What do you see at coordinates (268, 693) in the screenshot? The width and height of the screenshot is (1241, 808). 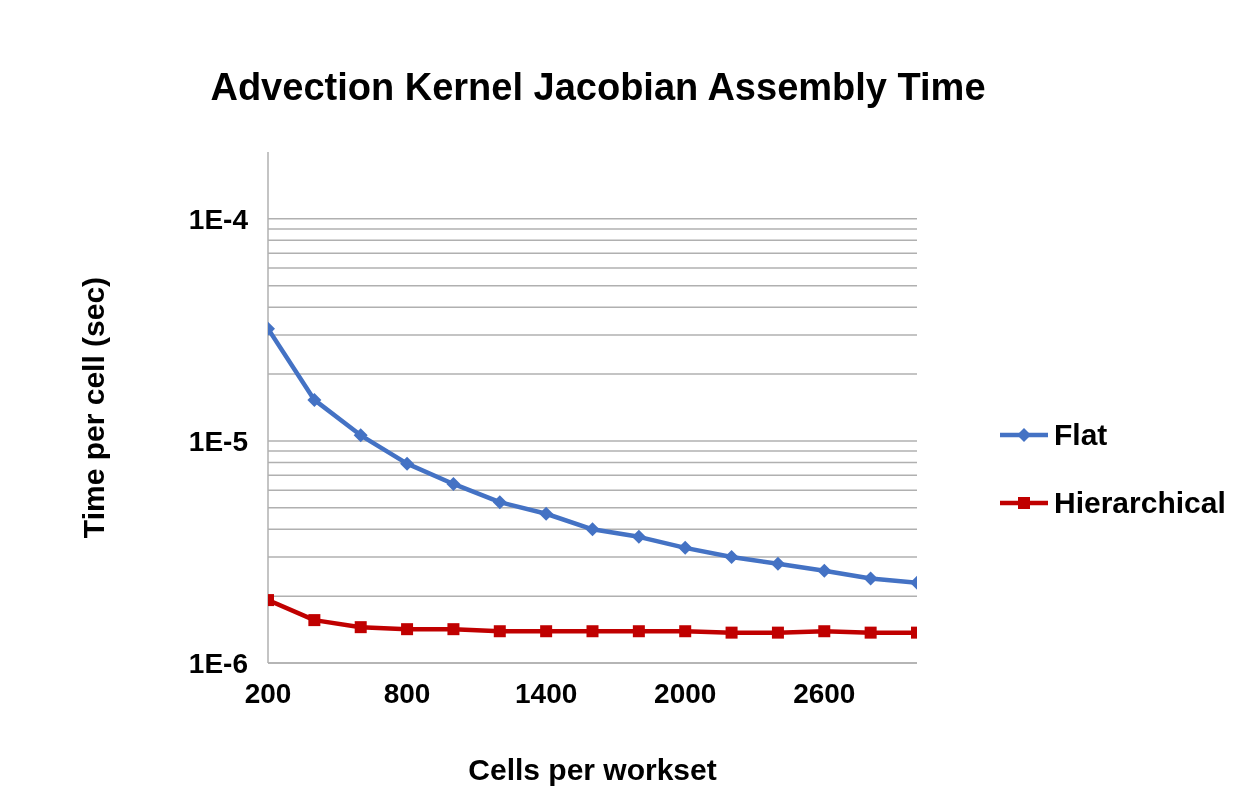 I see `x-tick-label: 200` at bounding box center [268, 693].